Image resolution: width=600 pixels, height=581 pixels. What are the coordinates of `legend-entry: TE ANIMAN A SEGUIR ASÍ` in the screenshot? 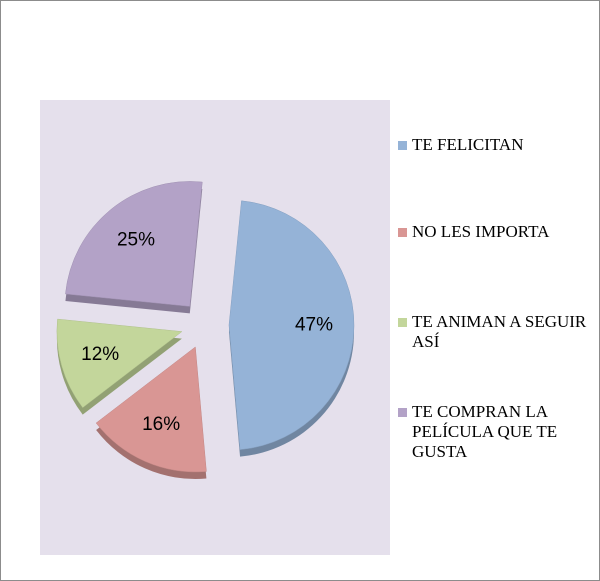 It's located at (498, 332).